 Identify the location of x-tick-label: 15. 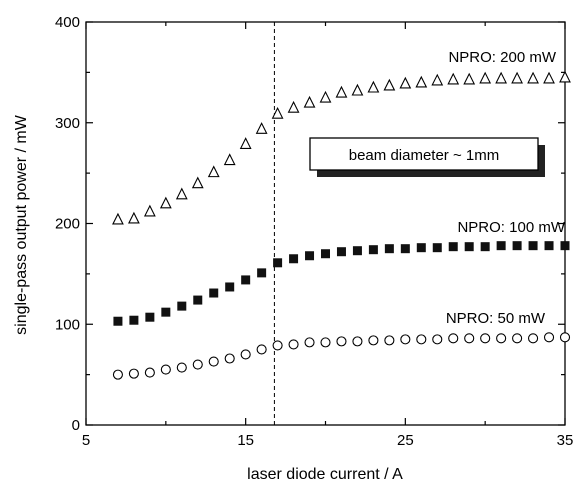
(245, 440).